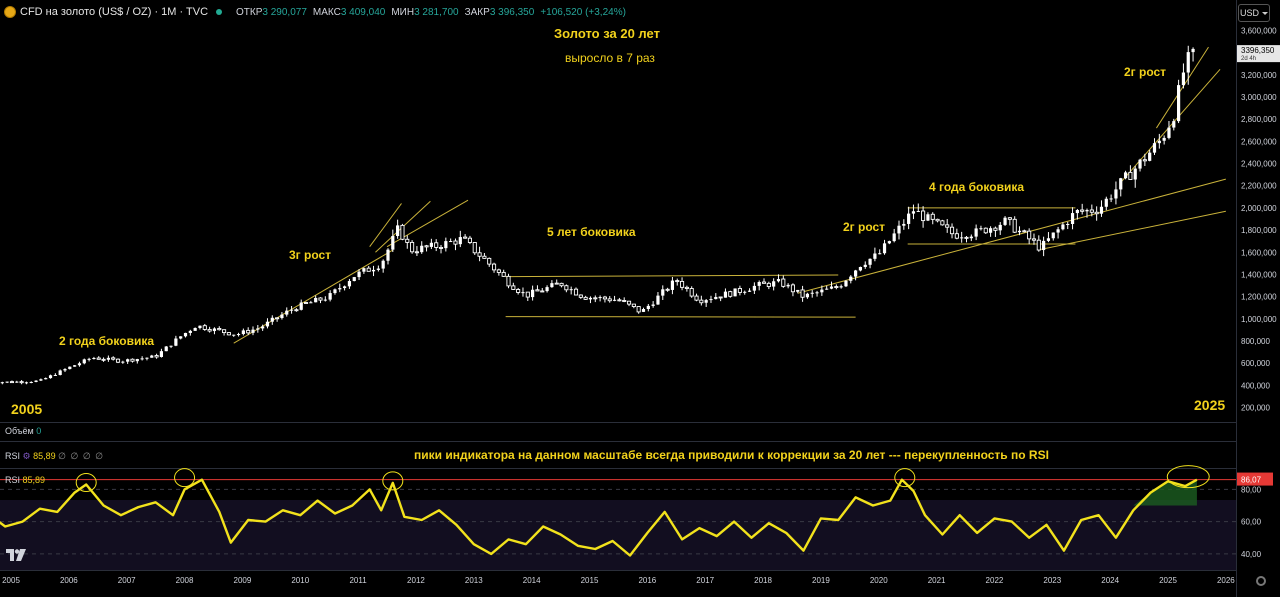 Image resolution: width=1280 pixels, height=597 pixels. Describe the element at coordinates (310, 255) in the screenshot. I see `annotation-growth-3y: 3г рост` at that location.